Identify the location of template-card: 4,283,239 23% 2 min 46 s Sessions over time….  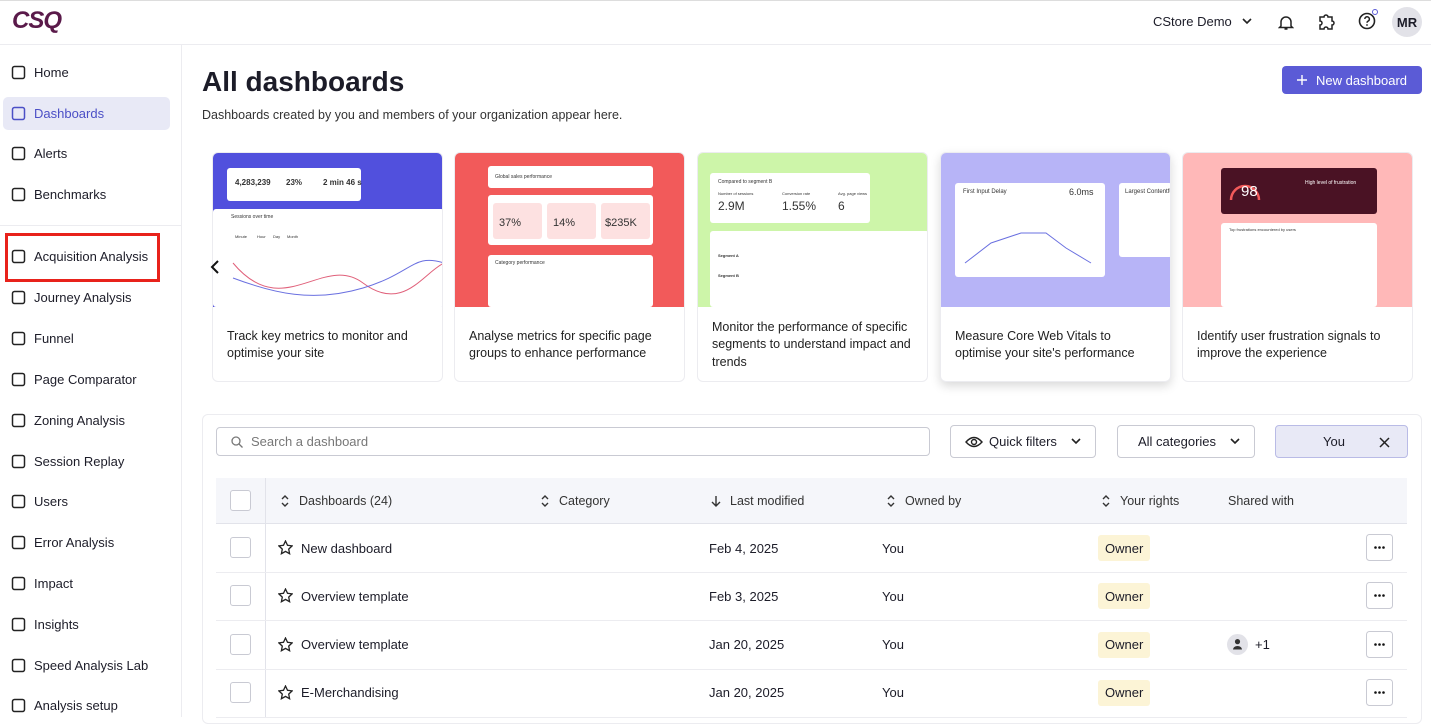
(327, 267).